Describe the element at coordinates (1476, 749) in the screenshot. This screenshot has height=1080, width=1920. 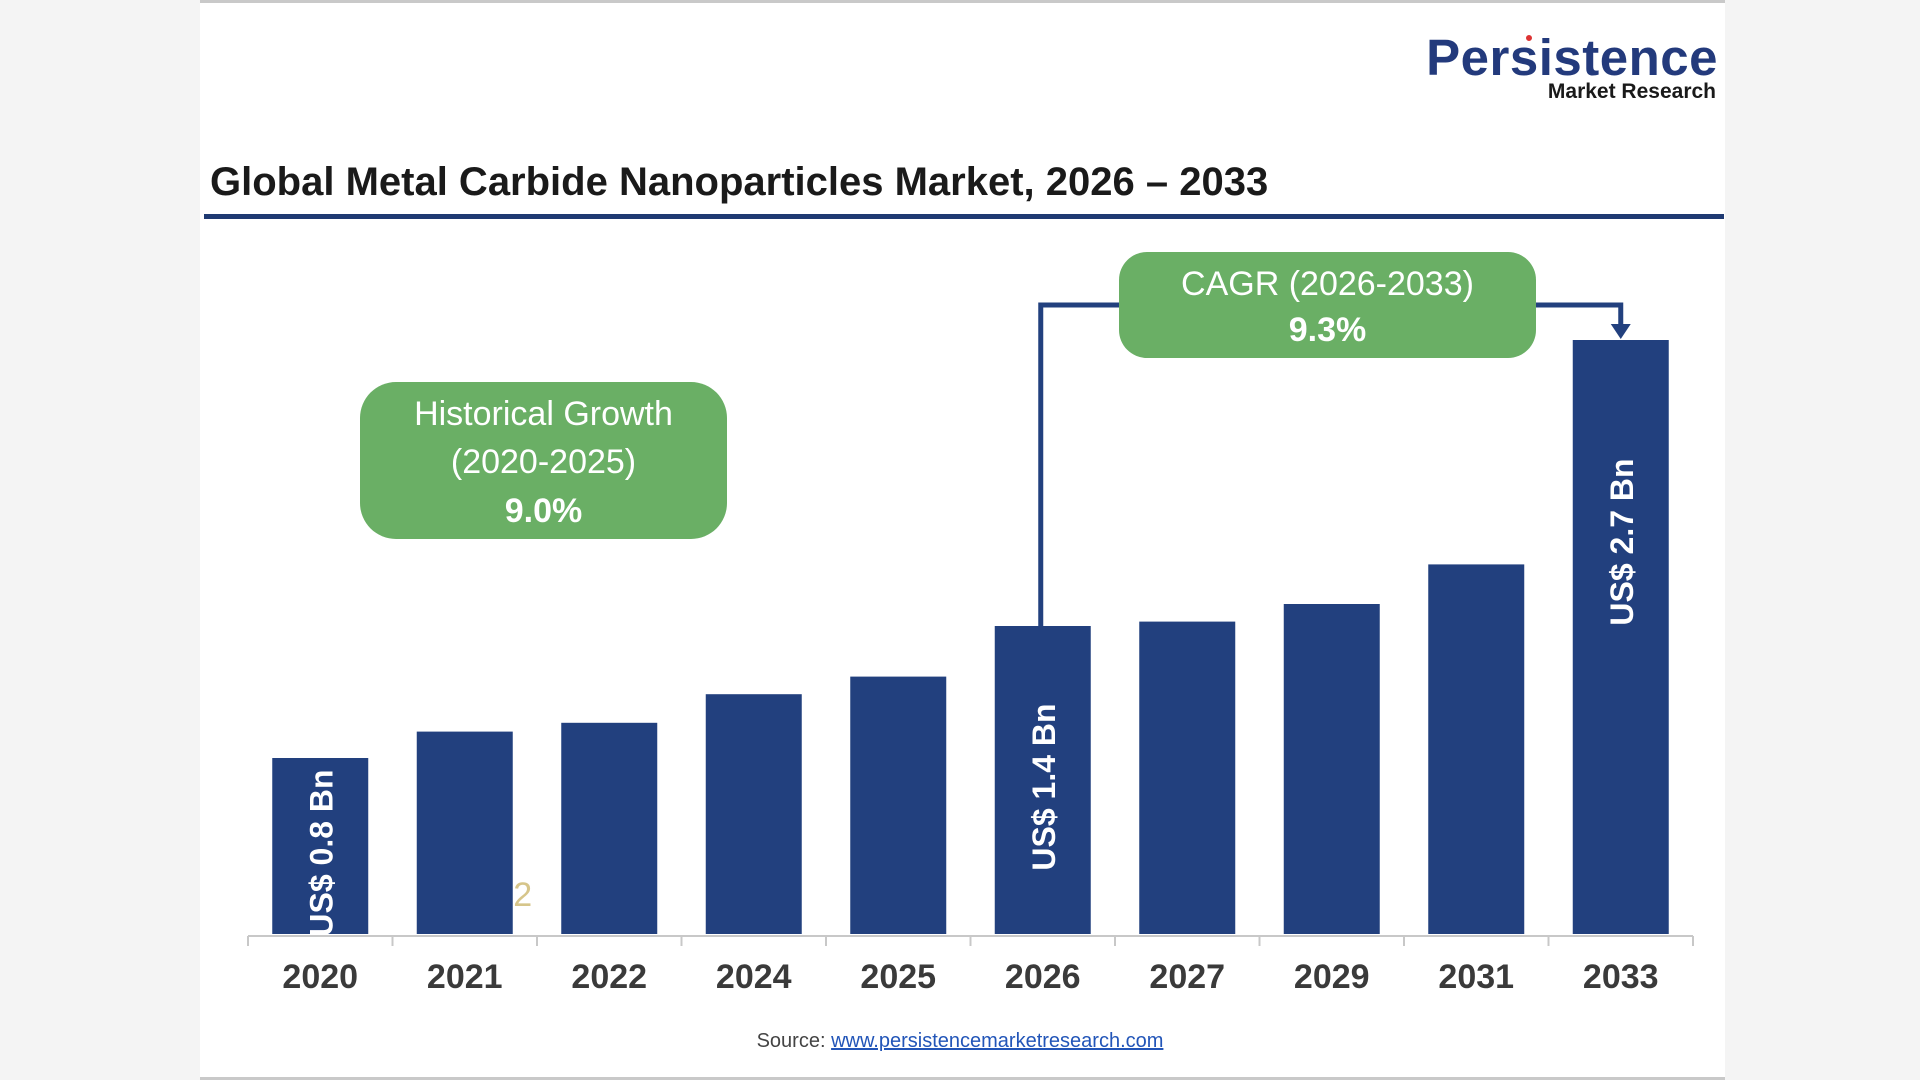
I see `bar-2031` at that location.